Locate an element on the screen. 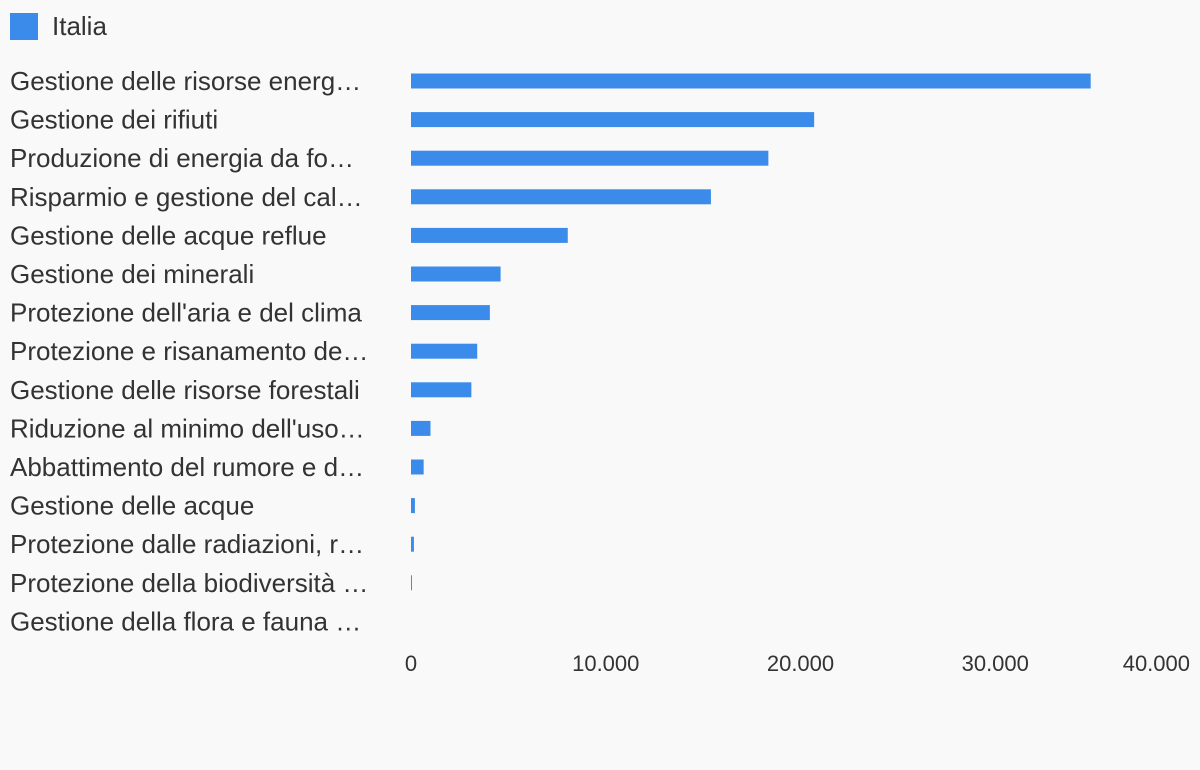 The image size is (1200, 770). legend-swatch is located at coordinates (24, 26).